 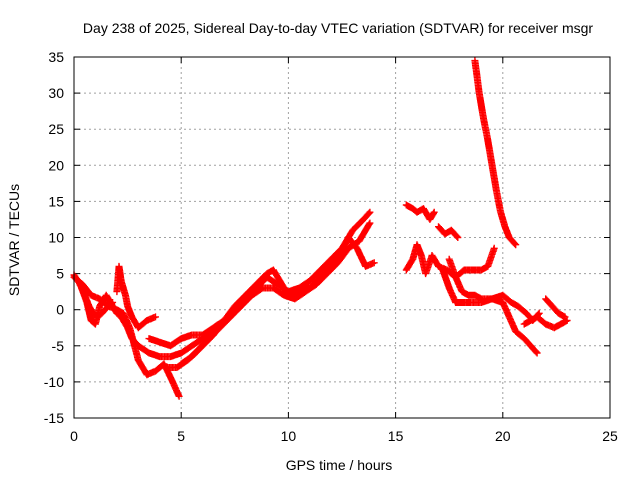 I want to click on series-track-f, so click(x=277, y=301).